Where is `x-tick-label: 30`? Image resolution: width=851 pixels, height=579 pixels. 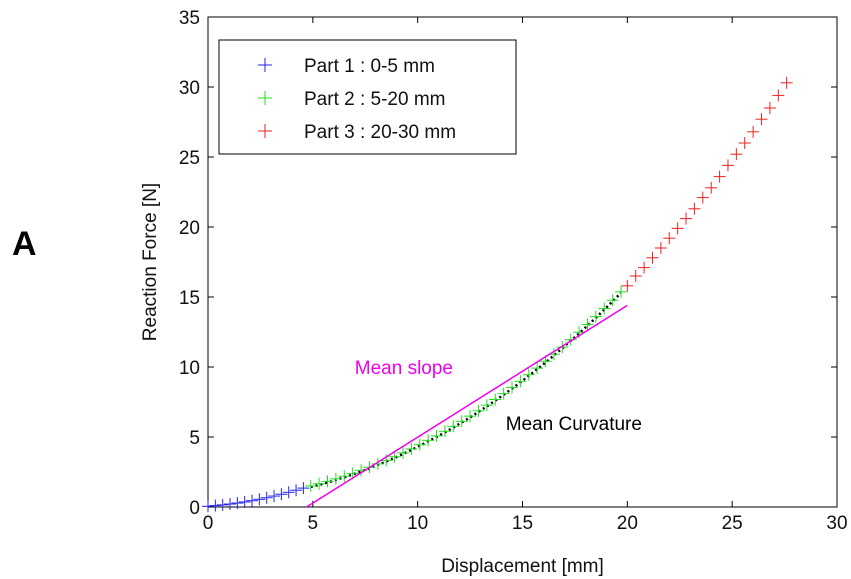
x-tick-label: 30 is located at coordinates (836, 523).